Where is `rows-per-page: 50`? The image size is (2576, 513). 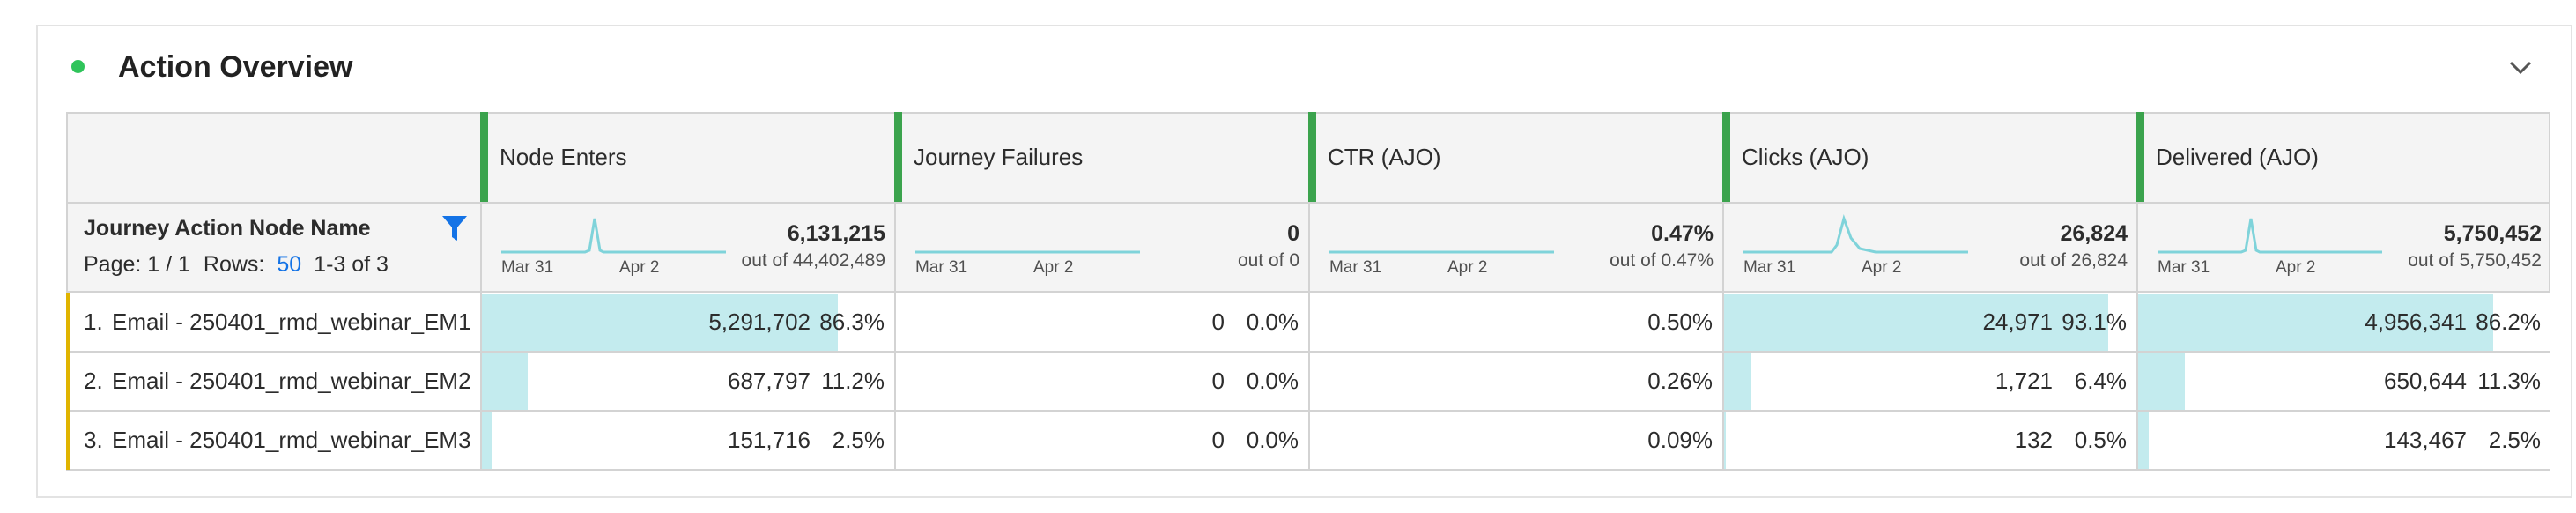 rows-per-page: 50 is located at coordinates (290, 264).